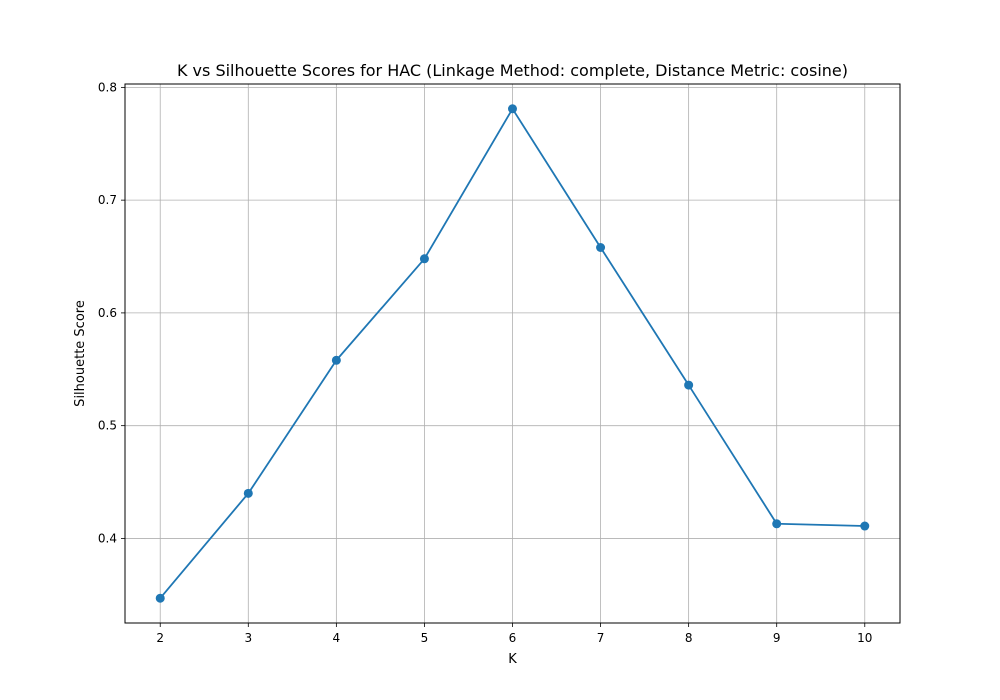 The height and width of the screenshot is (700, 1000). Describe the element at coordinates (864, 638) in the screenshot. I see `x-tick-label: 10` at that location.